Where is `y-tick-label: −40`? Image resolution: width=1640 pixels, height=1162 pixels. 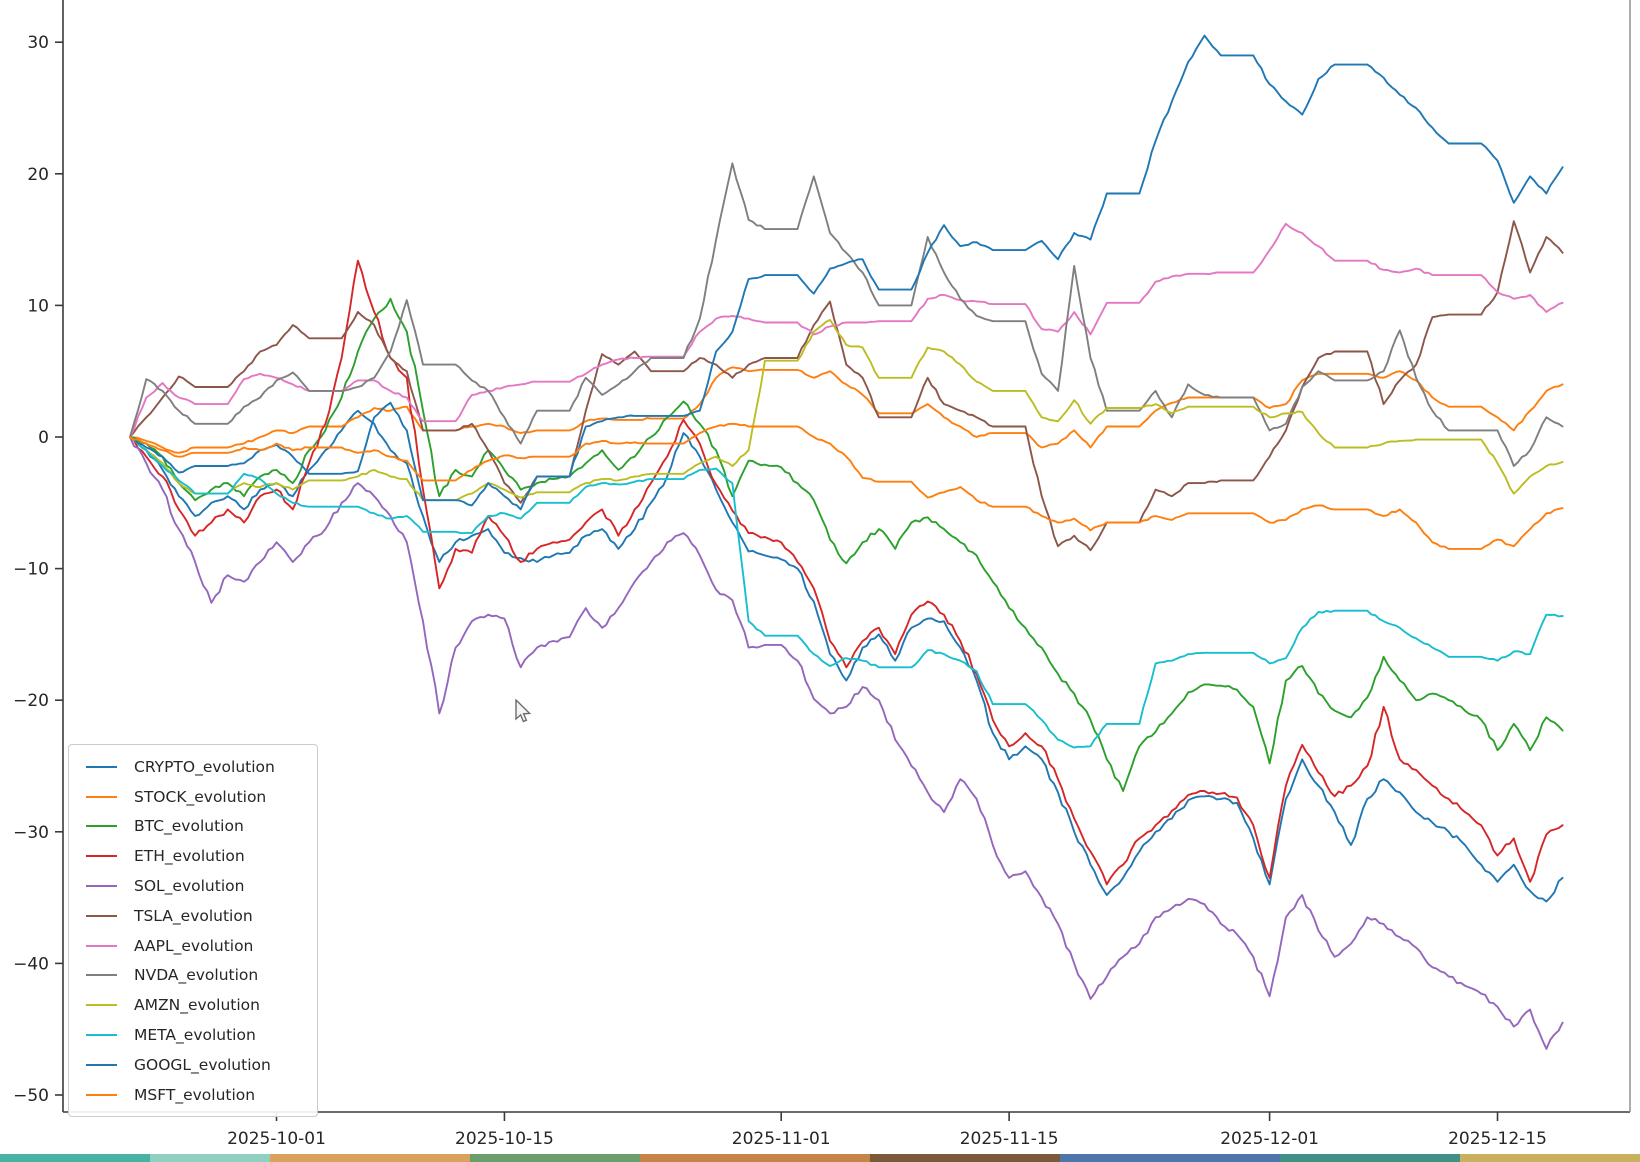
y-tick-label: −40 is located at coordinates (31, 964).